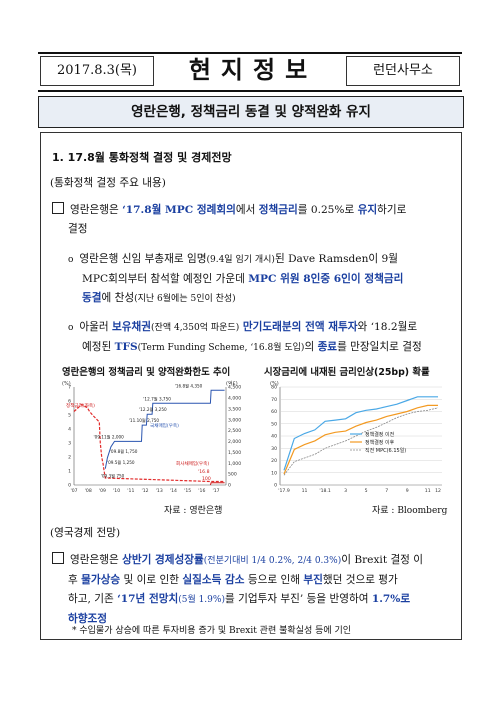  What do you see at coordinates (407, 491) in the screenshot?
I see `x-tick-label: 9` at bounding box center [407, 491].